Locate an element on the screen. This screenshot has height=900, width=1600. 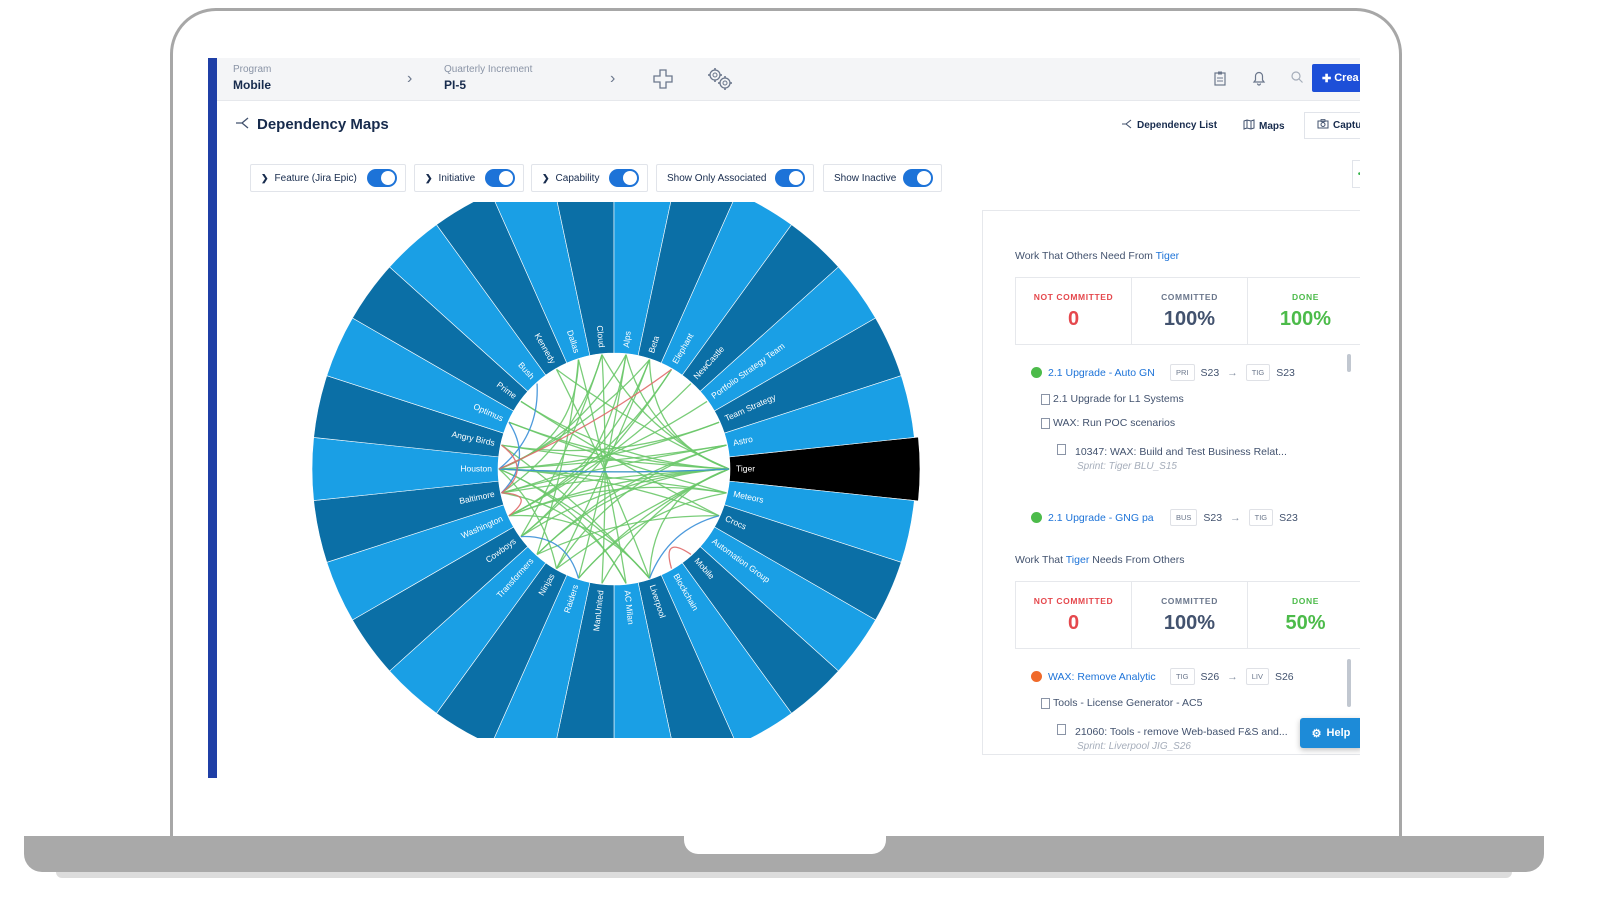
filter-initiative-toggle is located at coordinates (500, 178).